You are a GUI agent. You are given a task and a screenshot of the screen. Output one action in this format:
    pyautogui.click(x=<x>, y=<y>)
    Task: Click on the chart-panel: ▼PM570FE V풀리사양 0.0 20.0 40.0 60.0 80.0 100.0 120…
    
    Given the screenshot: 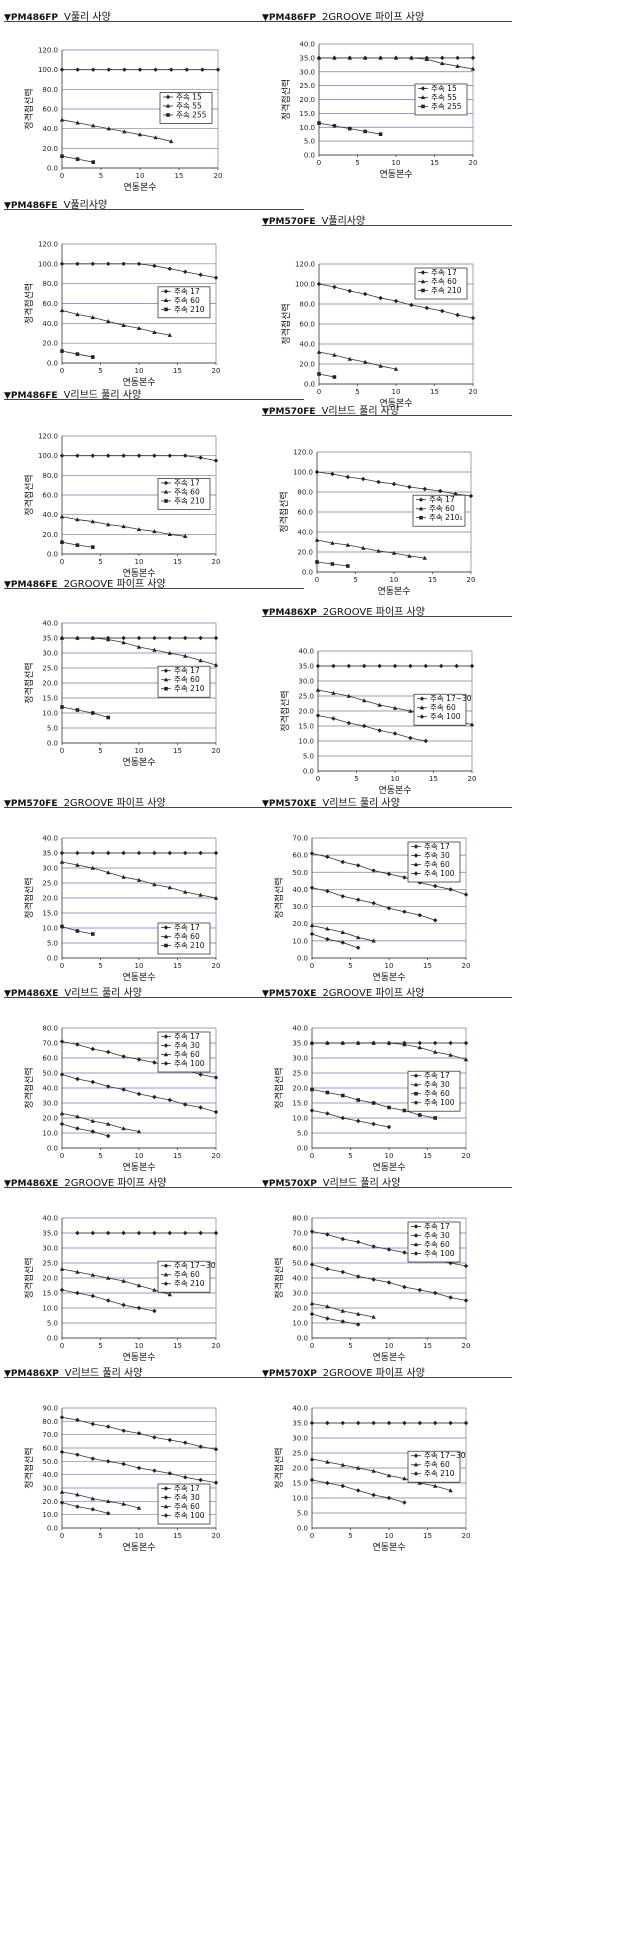 What is the action you would take?
    pyautogui.click(x=387, y=324)
    